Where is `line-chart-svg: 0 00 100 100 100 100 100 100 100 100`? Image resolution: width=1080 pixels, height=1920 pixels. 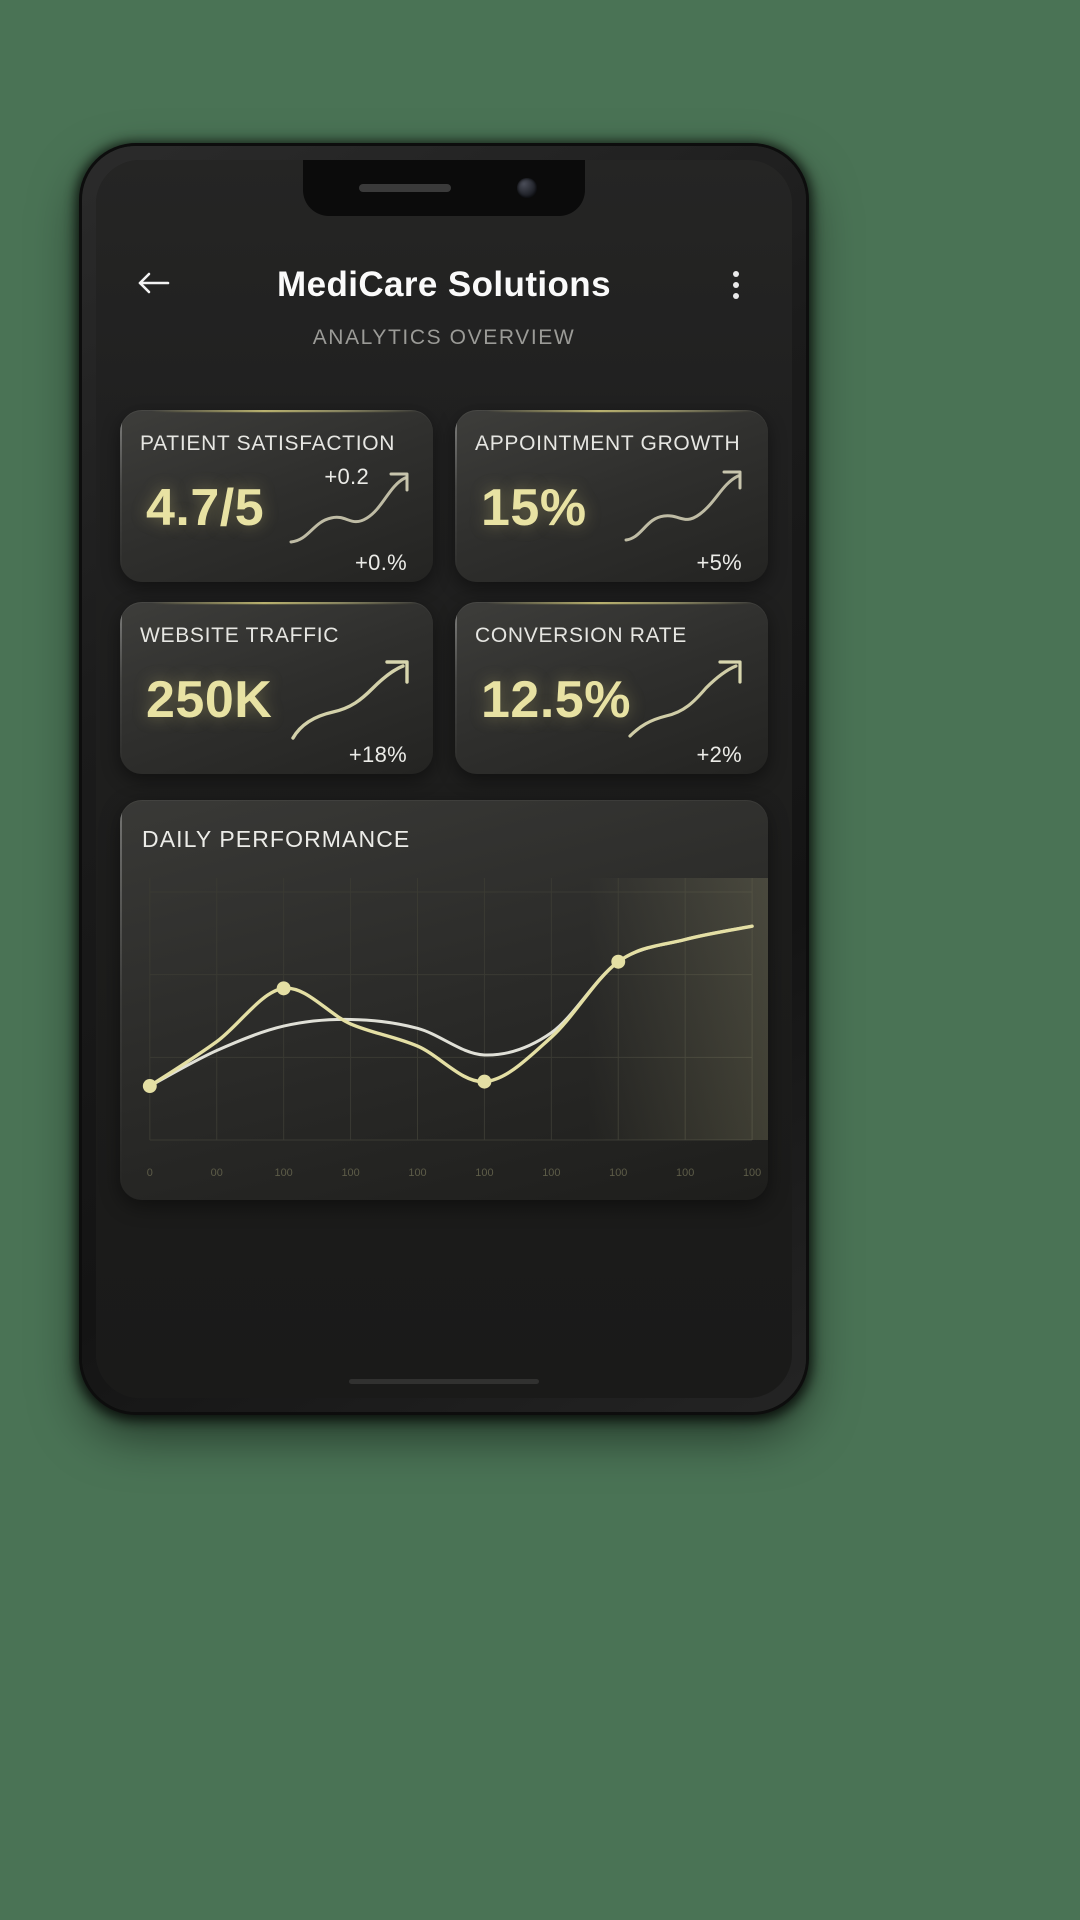 line-chart-svg: 0 00 100 100 100 100 100 100 100 100 is located at coordinates (455, 1028).